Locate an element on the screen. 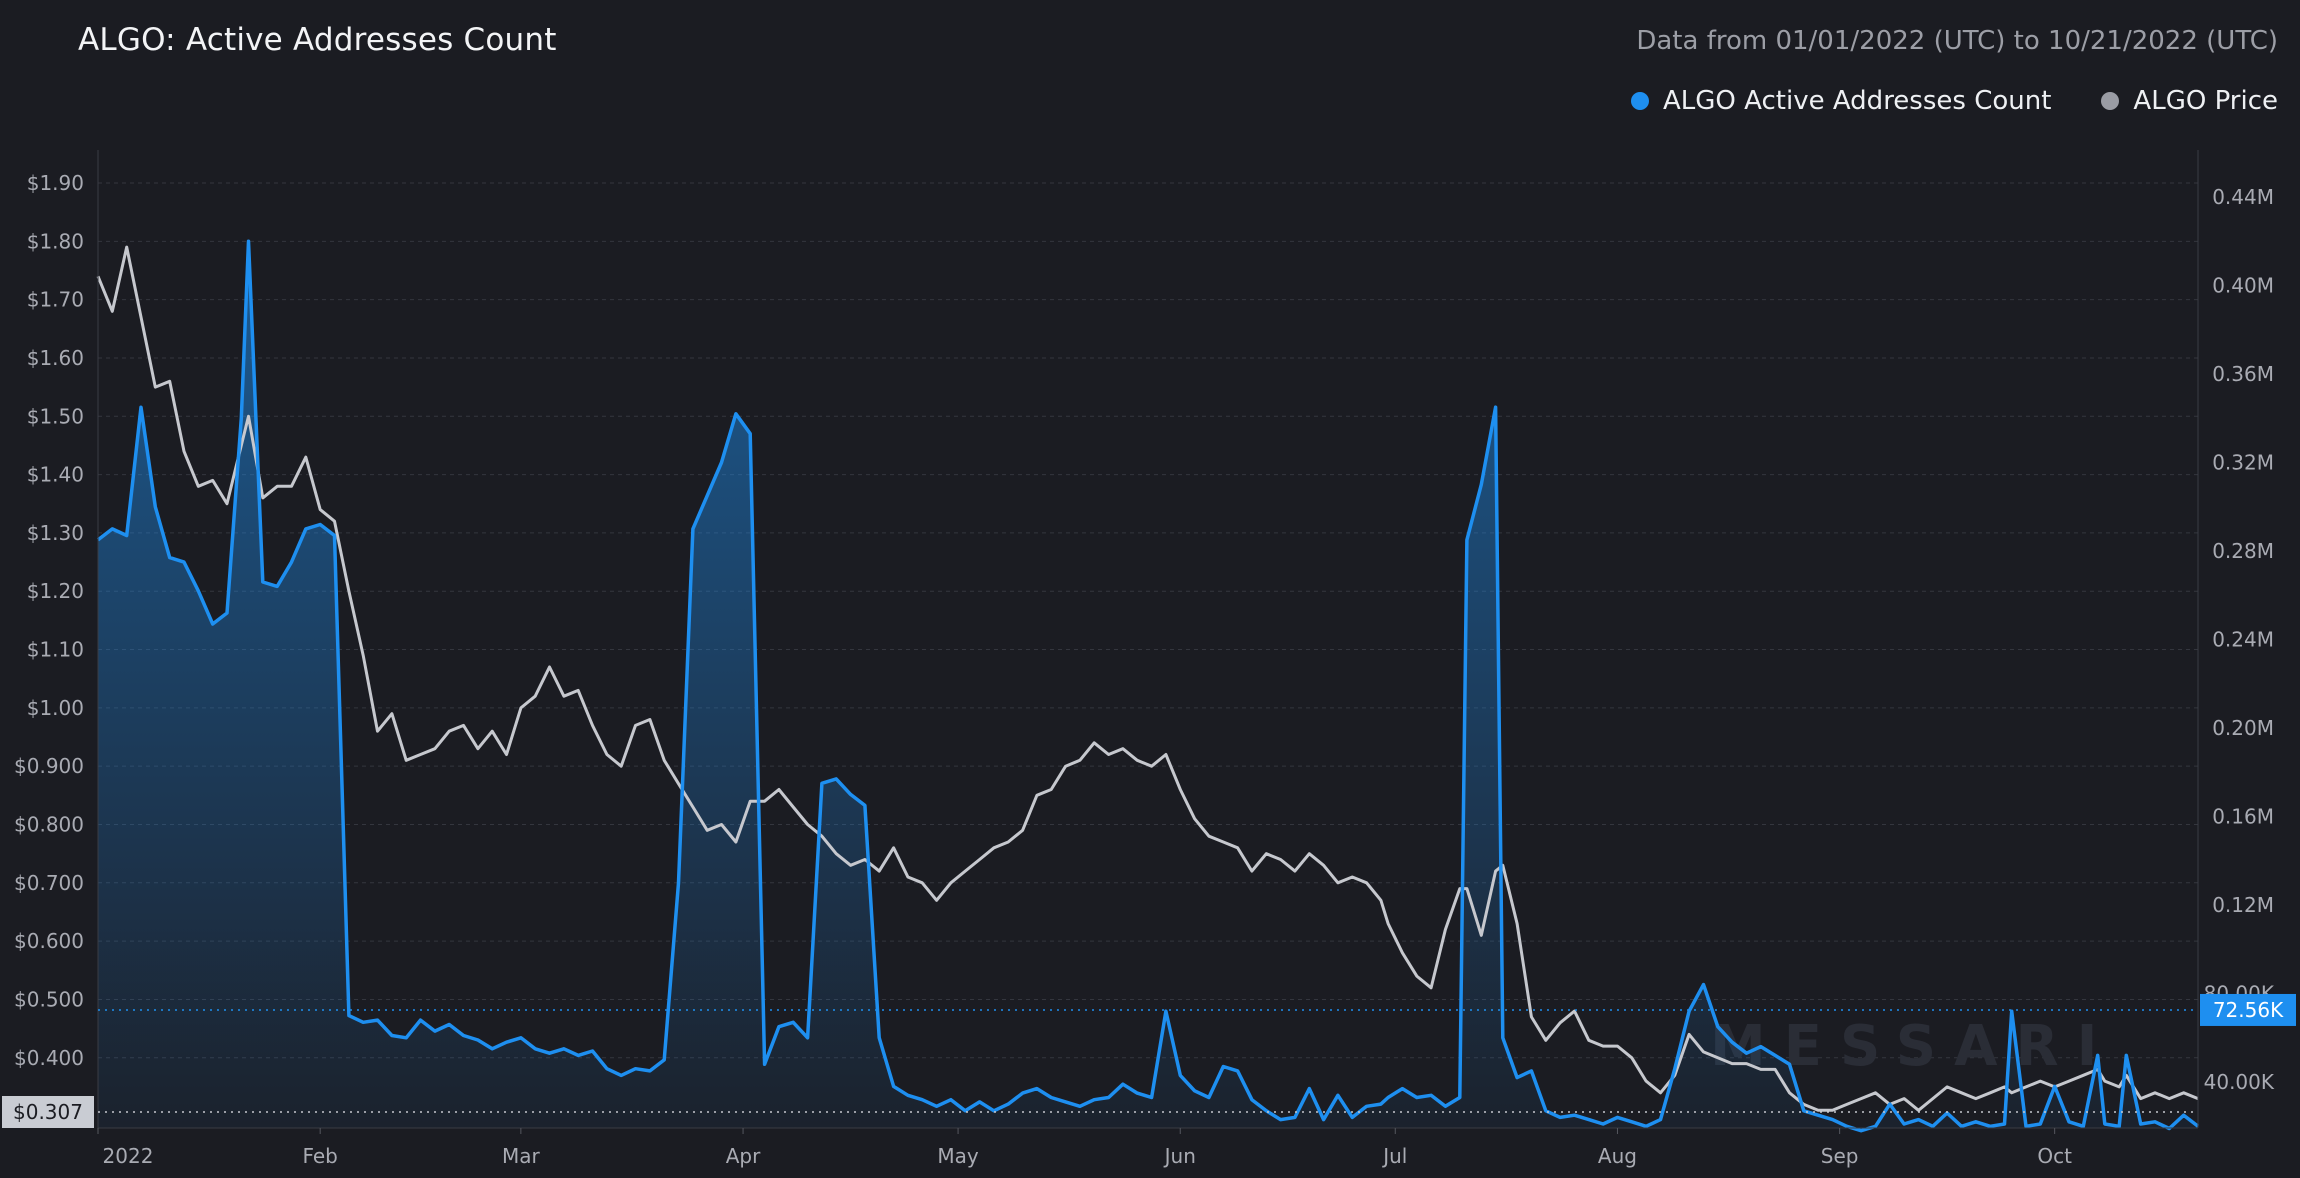 The image size is (2300, 1178). left-axis-tick-label: $0.600 is located at coordinates (49, 941).